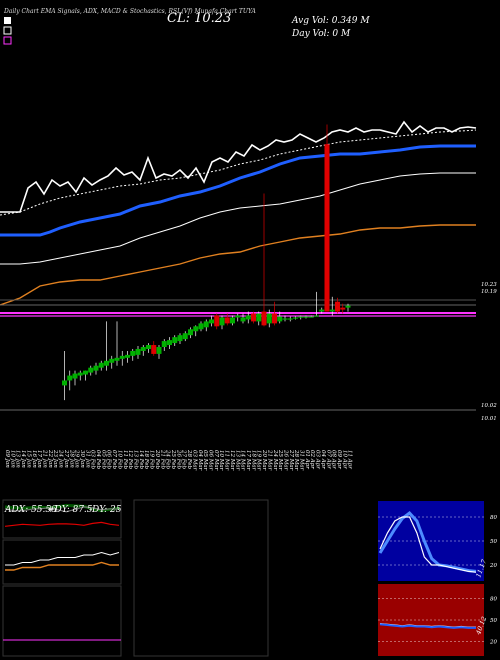 The image size is (500, 660). Describe the element at coordinates (489, 406) in the screenshot. I see `price-axis-label: 10.02` at that location.